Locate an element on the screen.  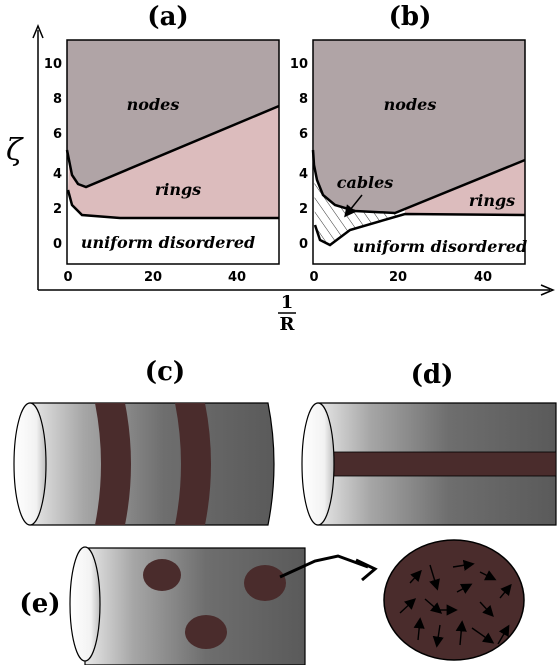
cables-pointer-arrow is located at coordinates (353, 206).